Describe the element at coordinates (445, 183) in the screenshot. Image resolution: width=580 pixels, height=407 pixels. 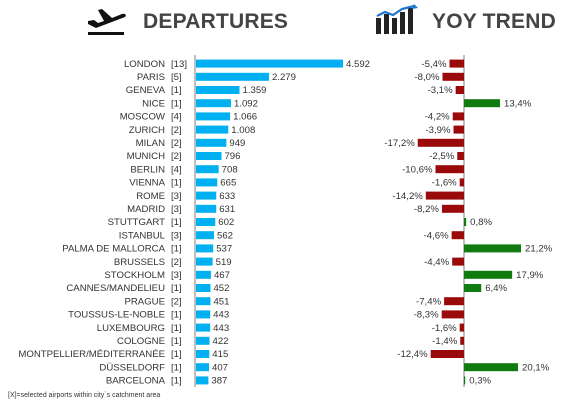
I see `trend-value-label: -1,6%` at that location.